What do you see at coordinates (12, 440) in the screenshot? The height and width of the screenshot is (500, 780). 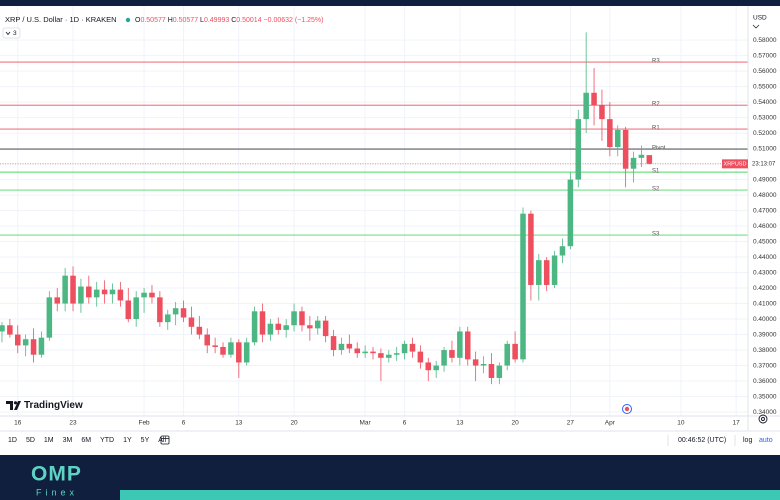 I see `range-button: 1D` at bounding box center [12, 440].